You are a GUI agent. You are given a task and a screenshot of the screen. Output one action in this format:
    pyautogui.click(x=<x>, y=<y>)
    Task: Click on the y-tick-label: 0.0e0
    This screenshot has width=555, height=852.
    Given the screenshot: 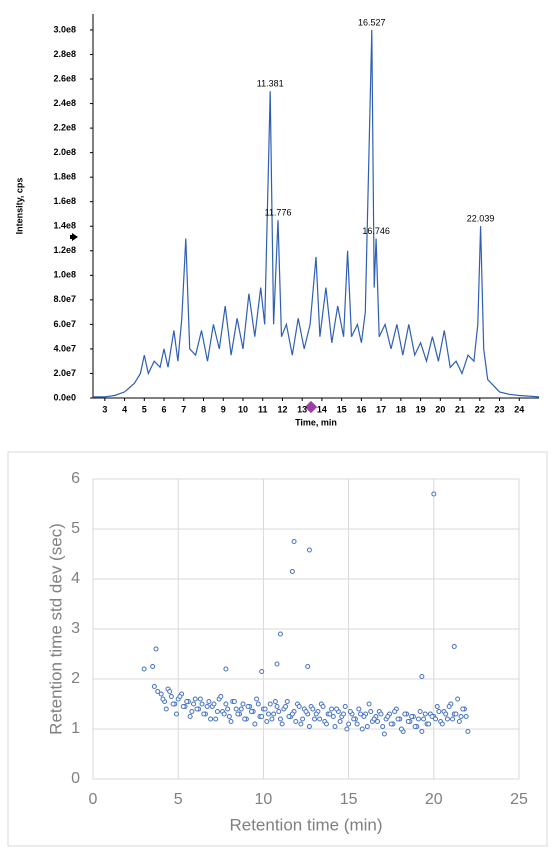 What is the action you would take?
    pyautogui.click(x=64, y=397)
    